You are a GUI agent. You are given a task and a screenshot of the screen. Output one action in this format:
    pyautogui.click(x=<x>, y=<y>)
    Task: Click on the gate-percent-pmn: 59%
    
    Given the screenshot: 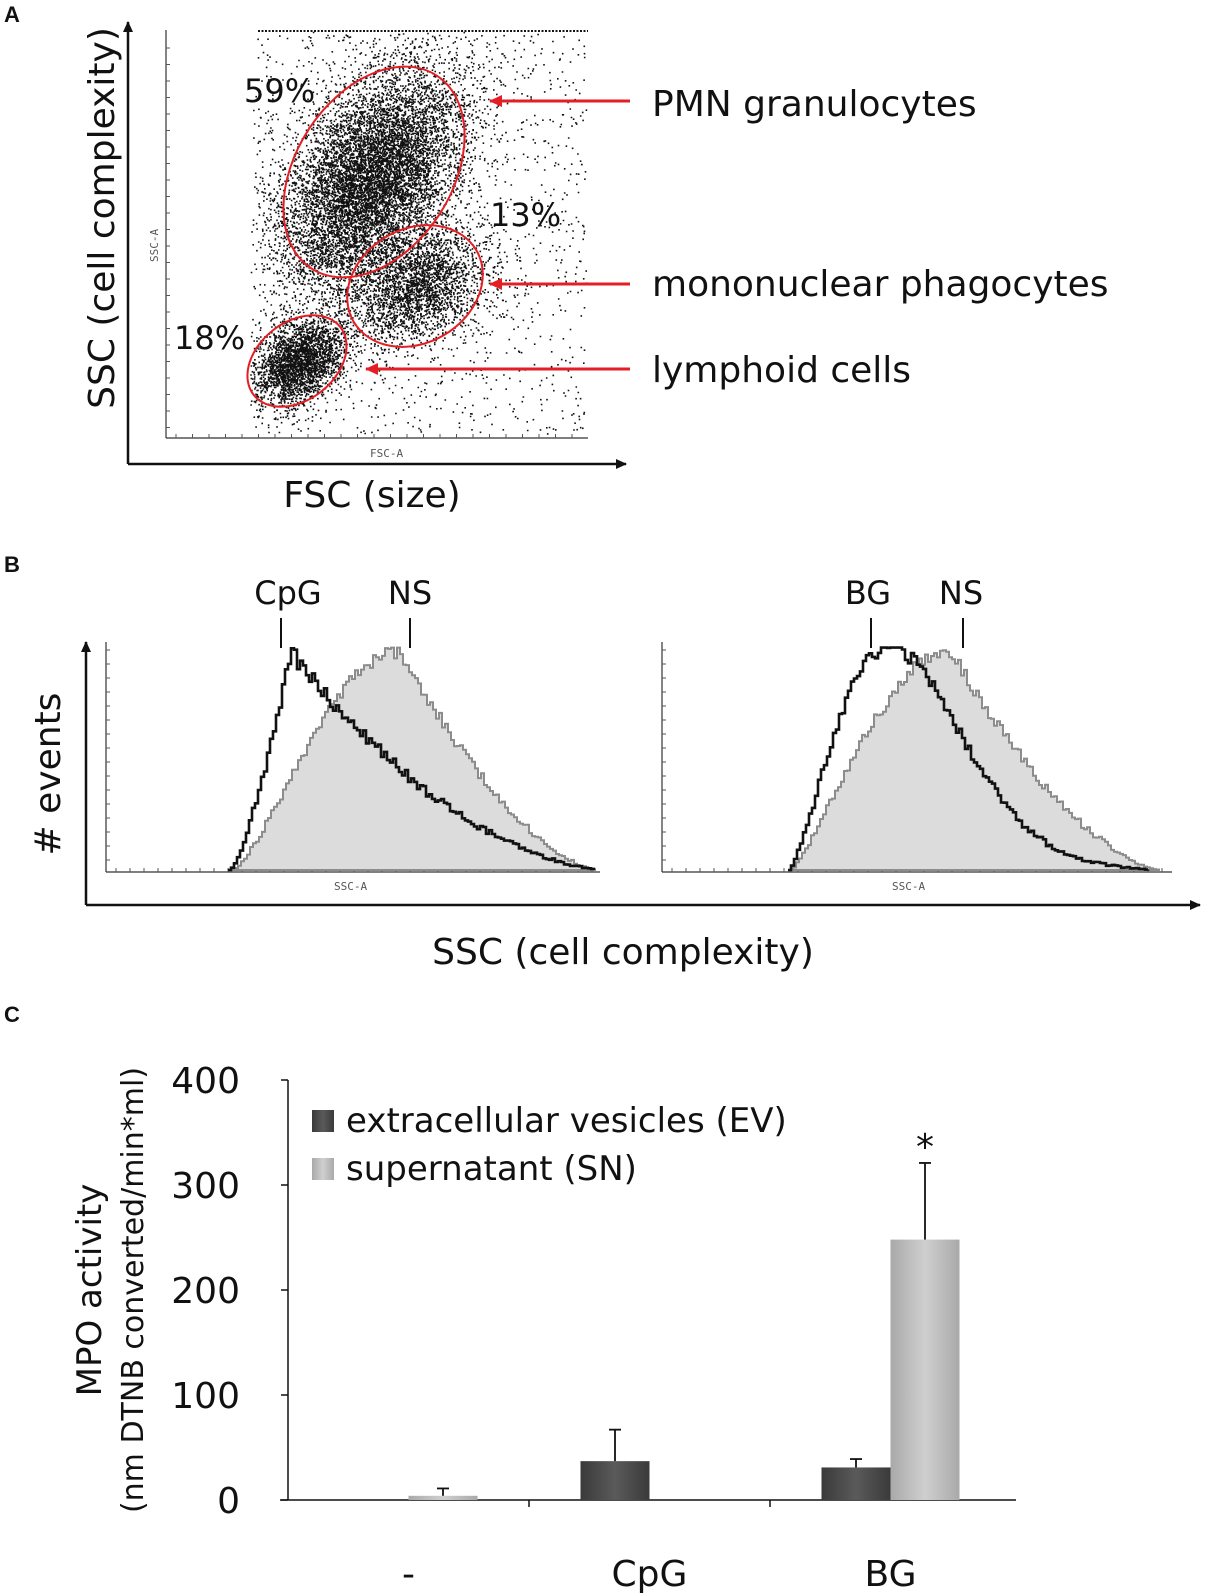 What is the action you would take?
    pyautogui.click(x=279, y=91)
    